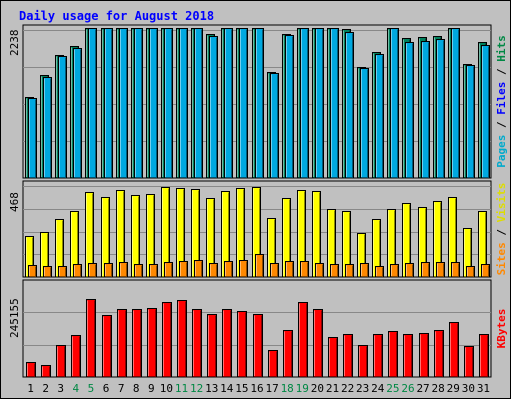 The width and height of the screenshot is (512, 400). What do you see at coordinates (501, 258) in the screenshot?
I see `axis-label-part: Sites` at bounding box center [501, 258].